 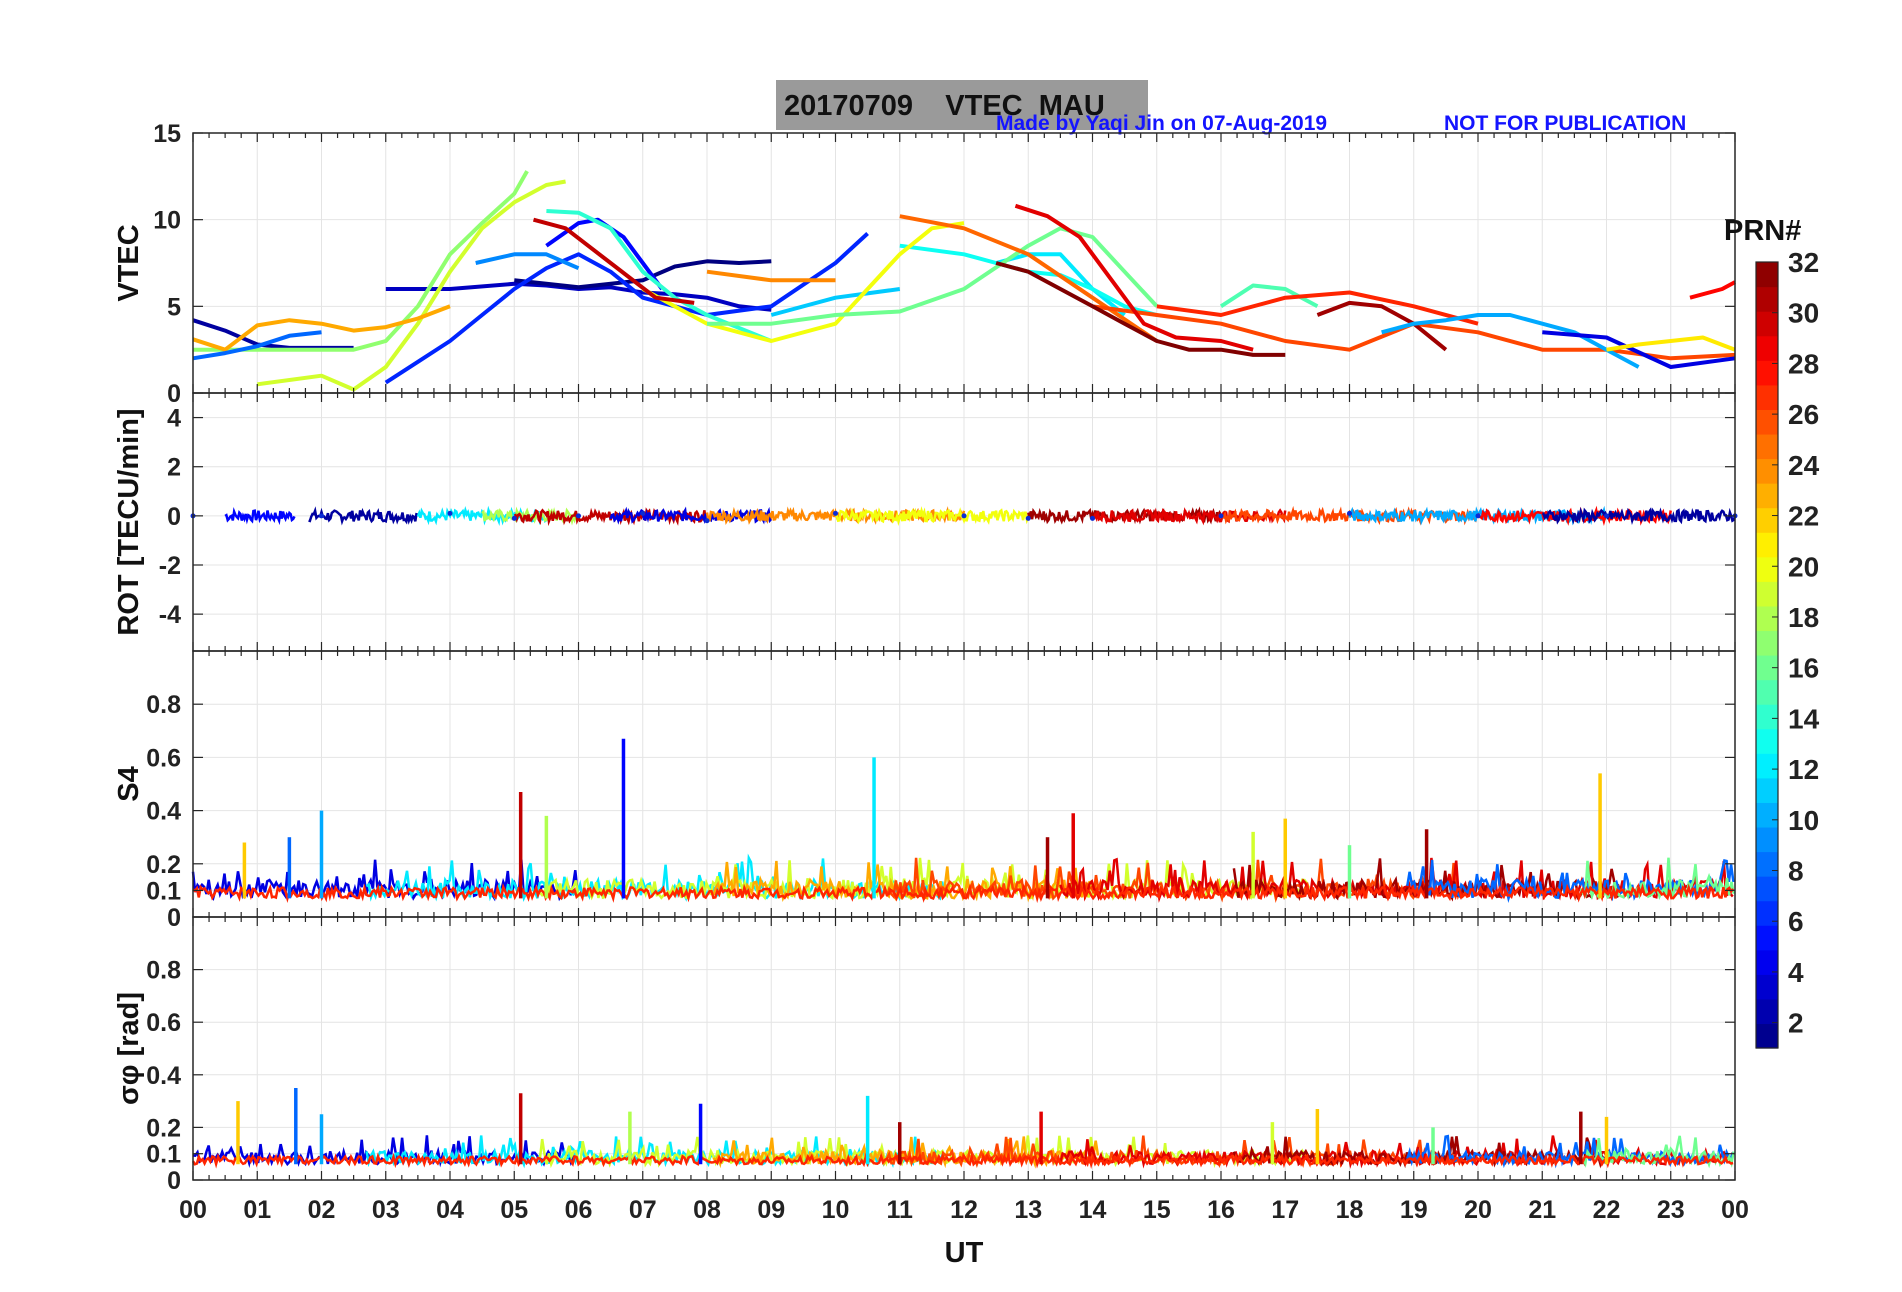 I want to click on x-tick-label: 22, so click(x=1607, y=1210).